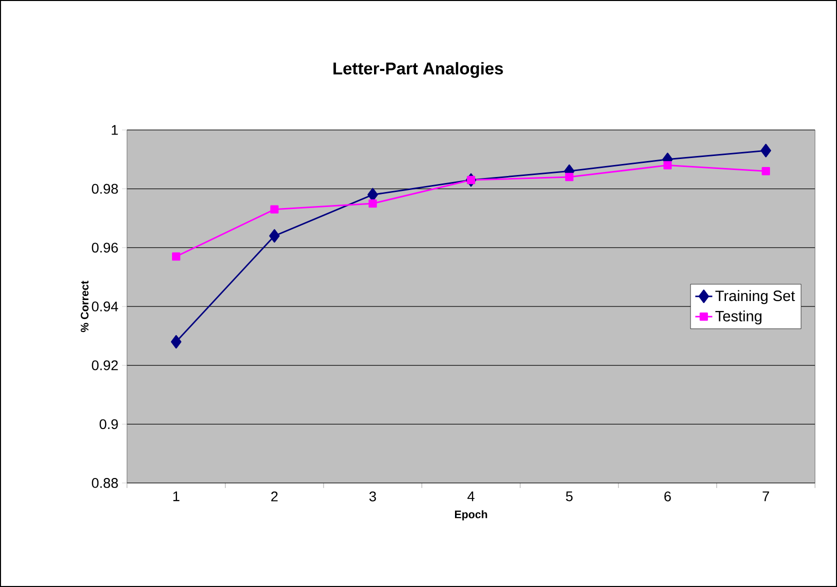  I want to click on y-axis-title: % Correct, so click(84, 306).